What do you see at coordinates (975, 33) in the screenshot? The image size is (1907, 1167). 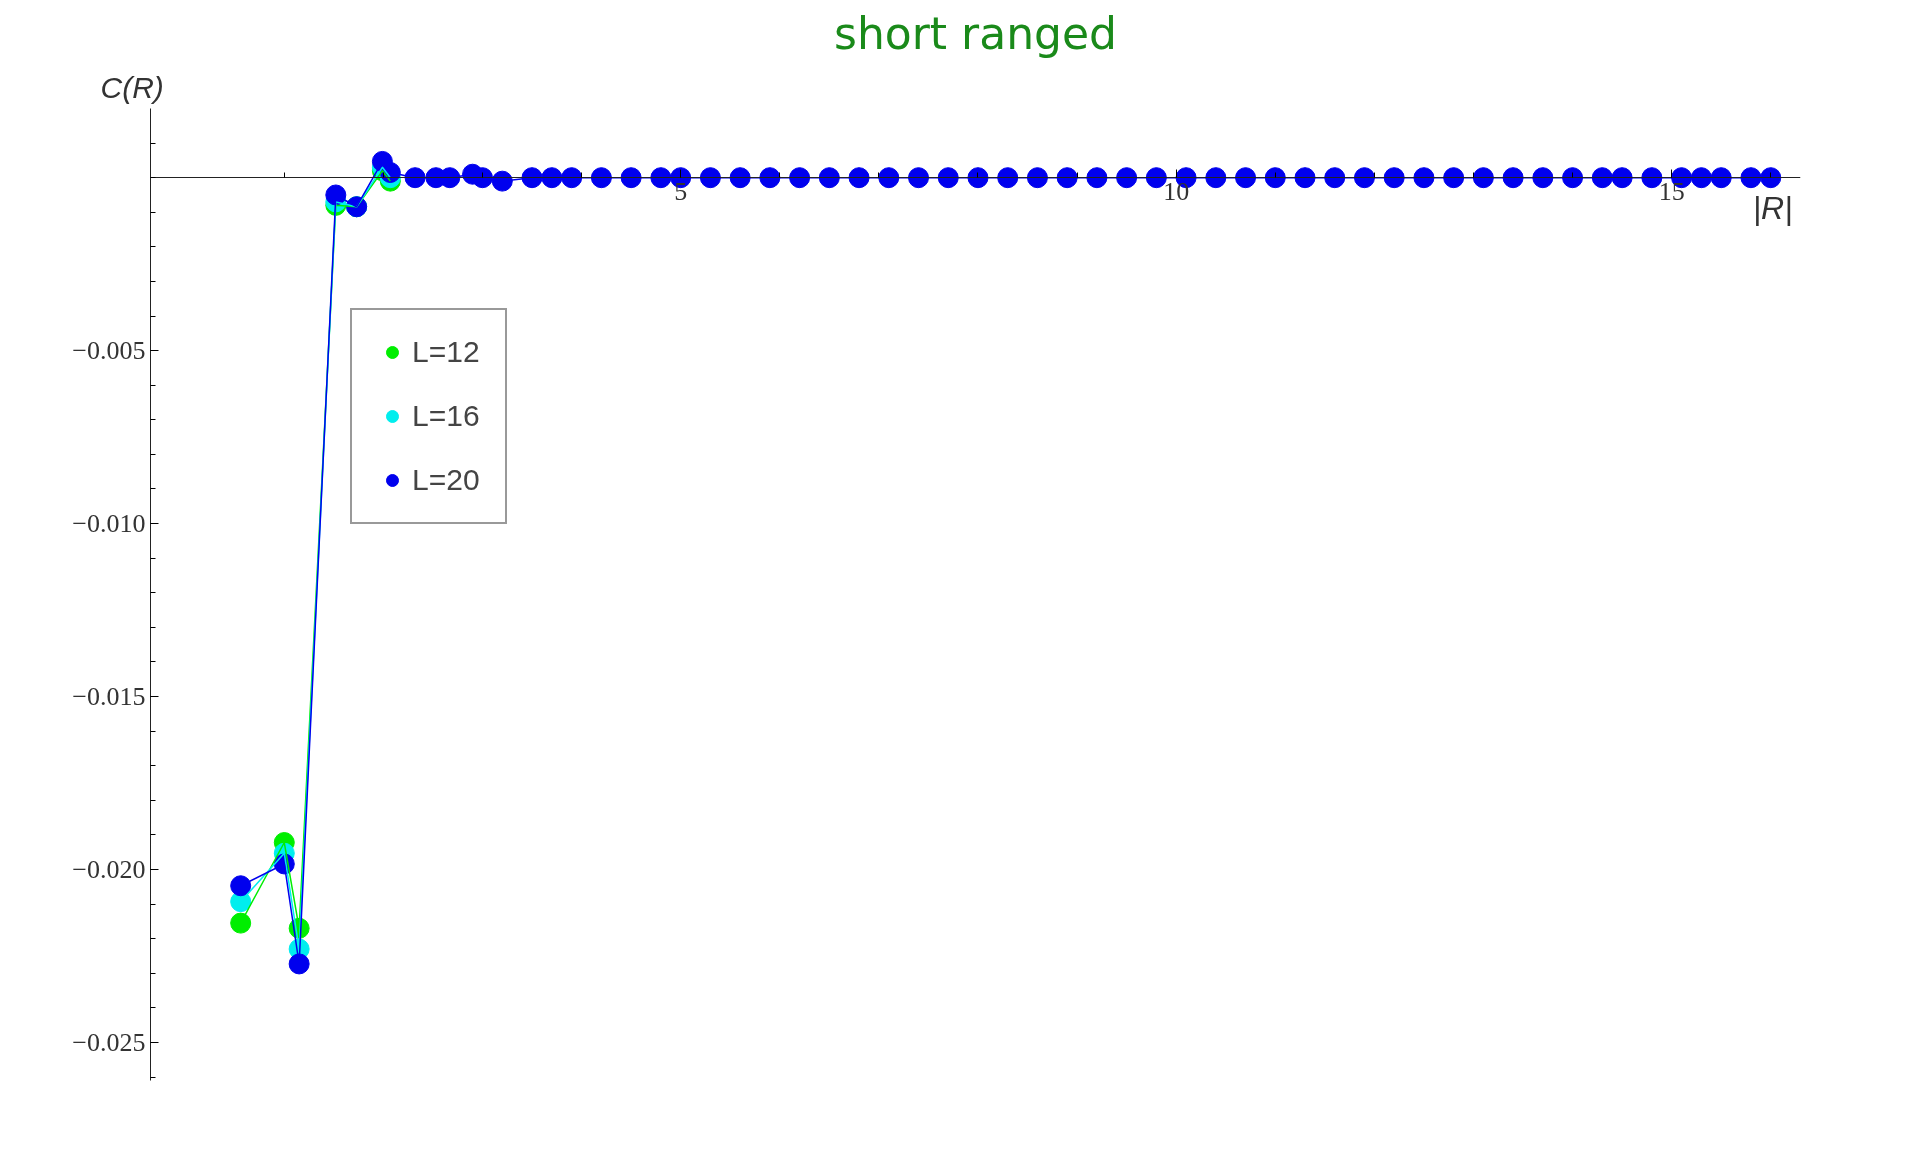 I see `chart-title: short ranged` at bounding box center [975, 33].